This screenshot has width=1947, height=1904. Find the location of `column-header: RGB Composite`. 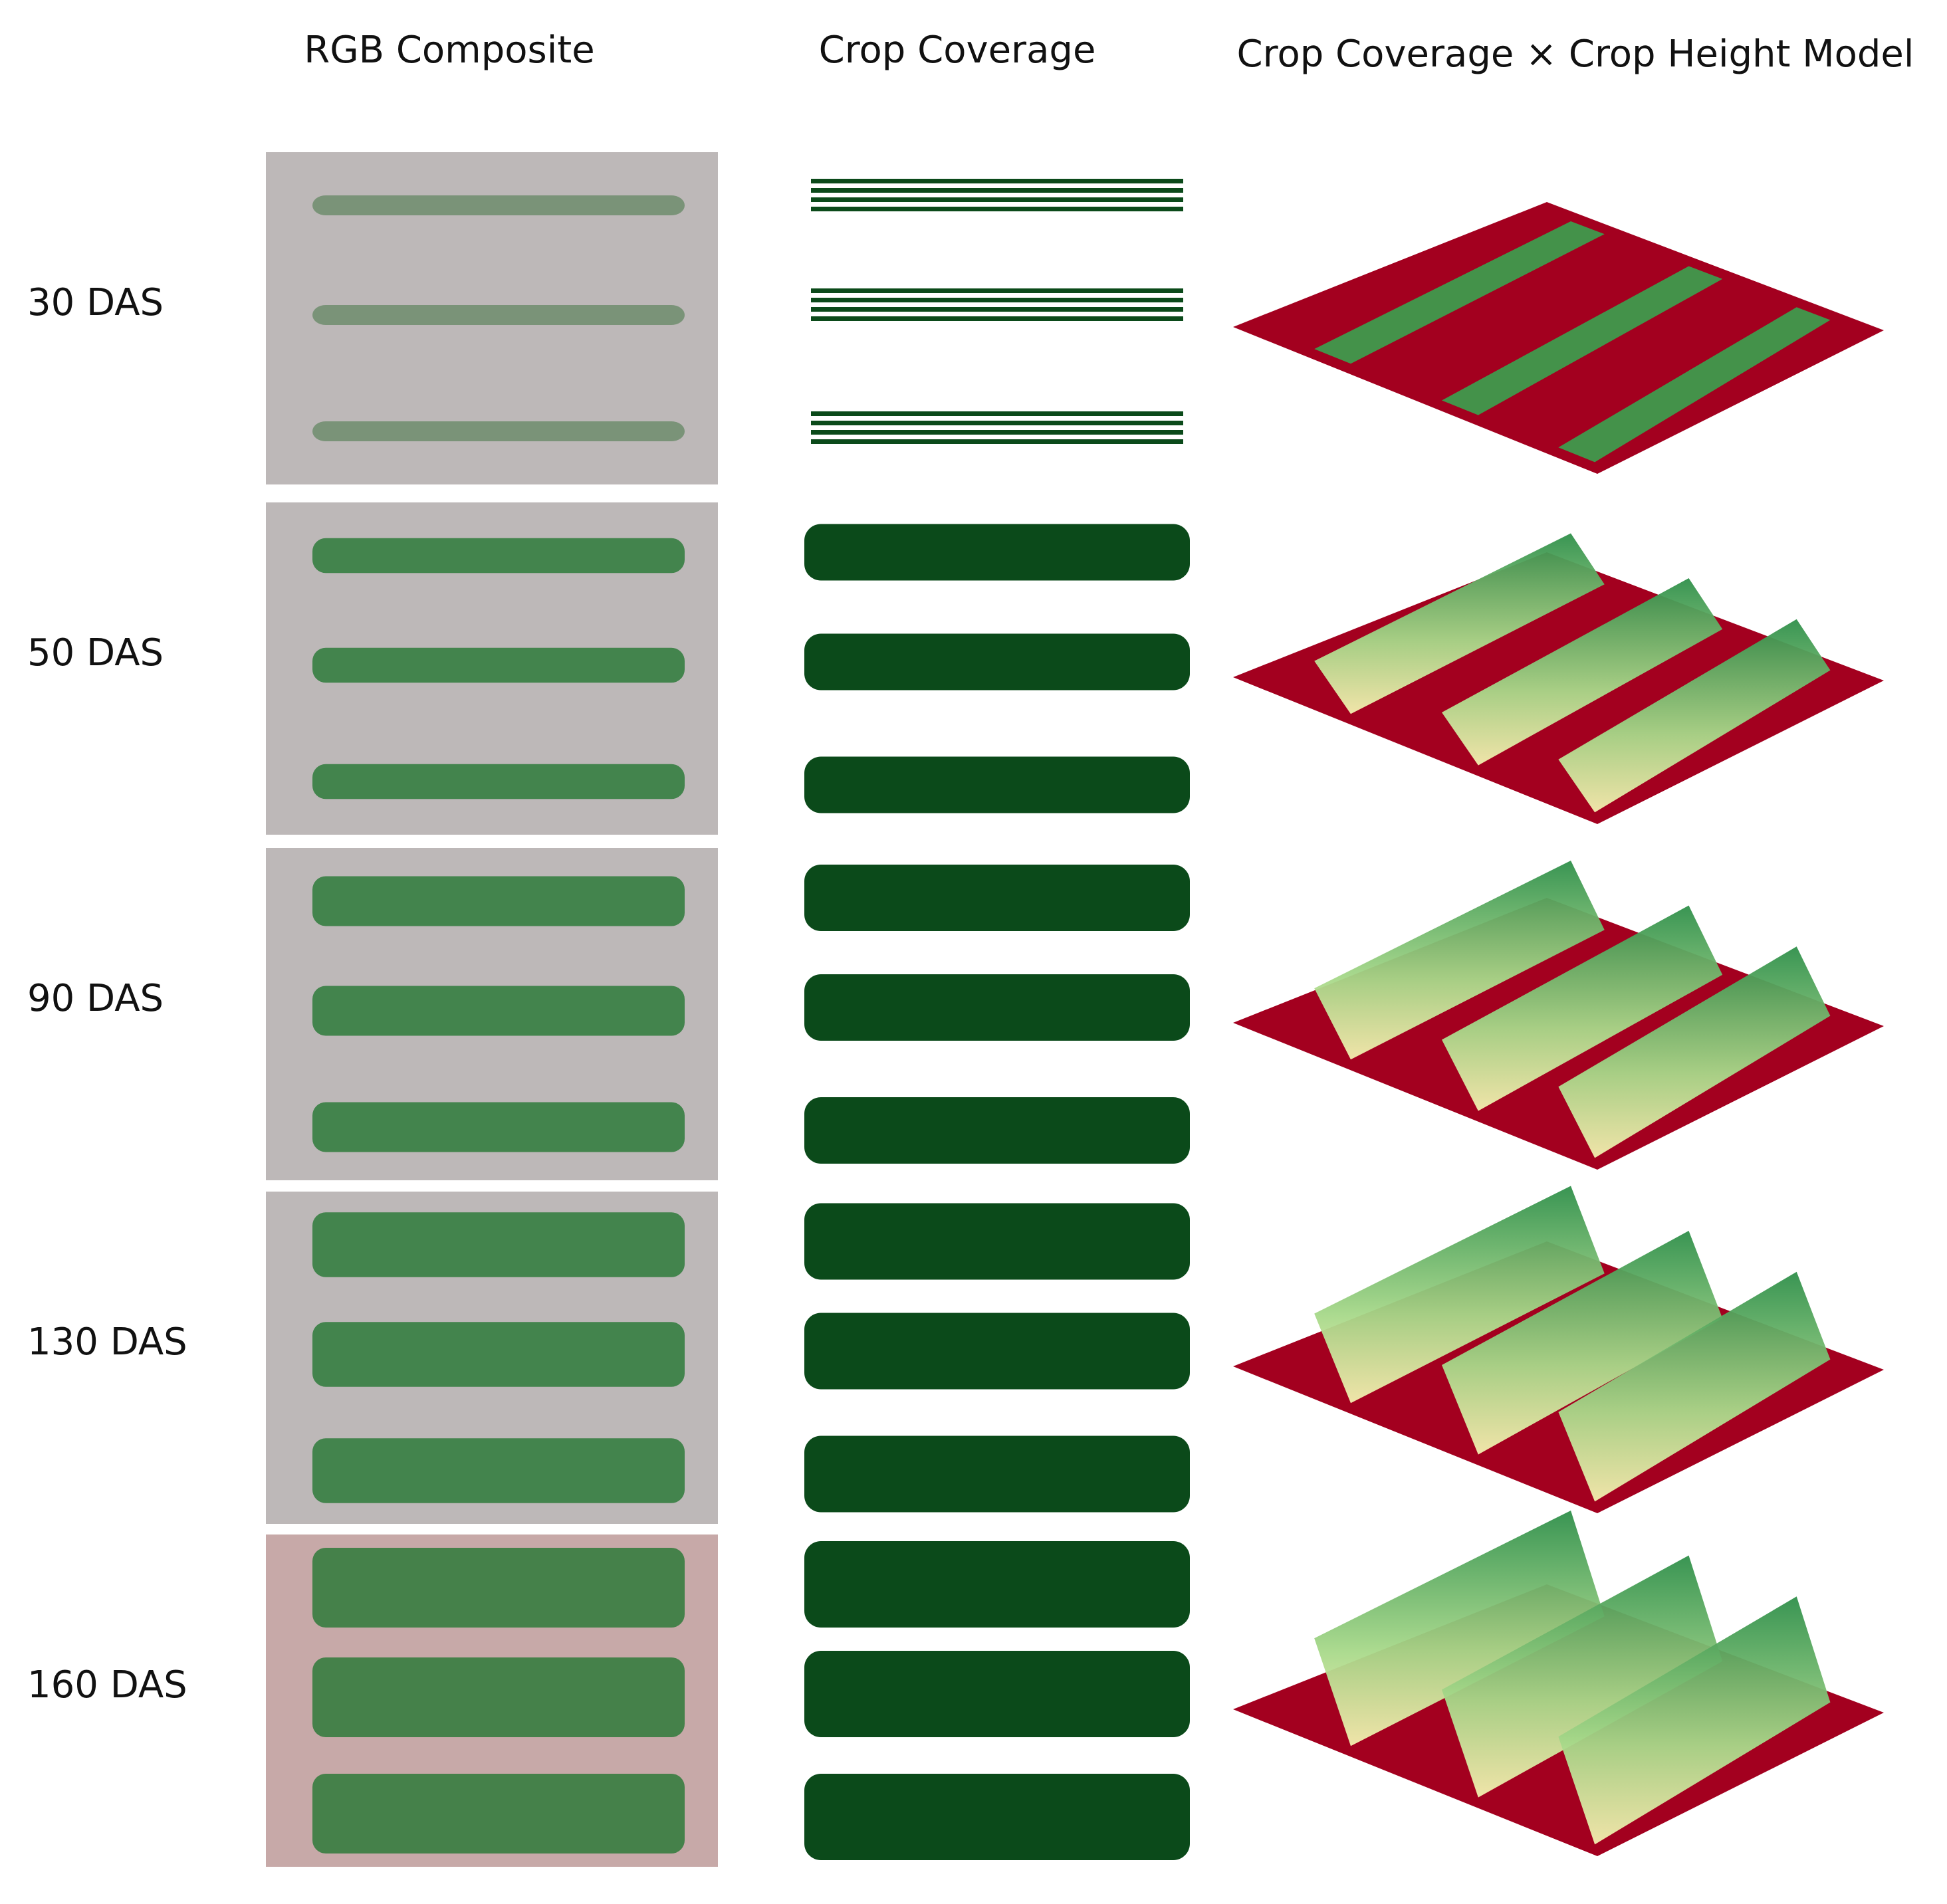

column-header: RGB Composite is located at coordinates (449, 50).